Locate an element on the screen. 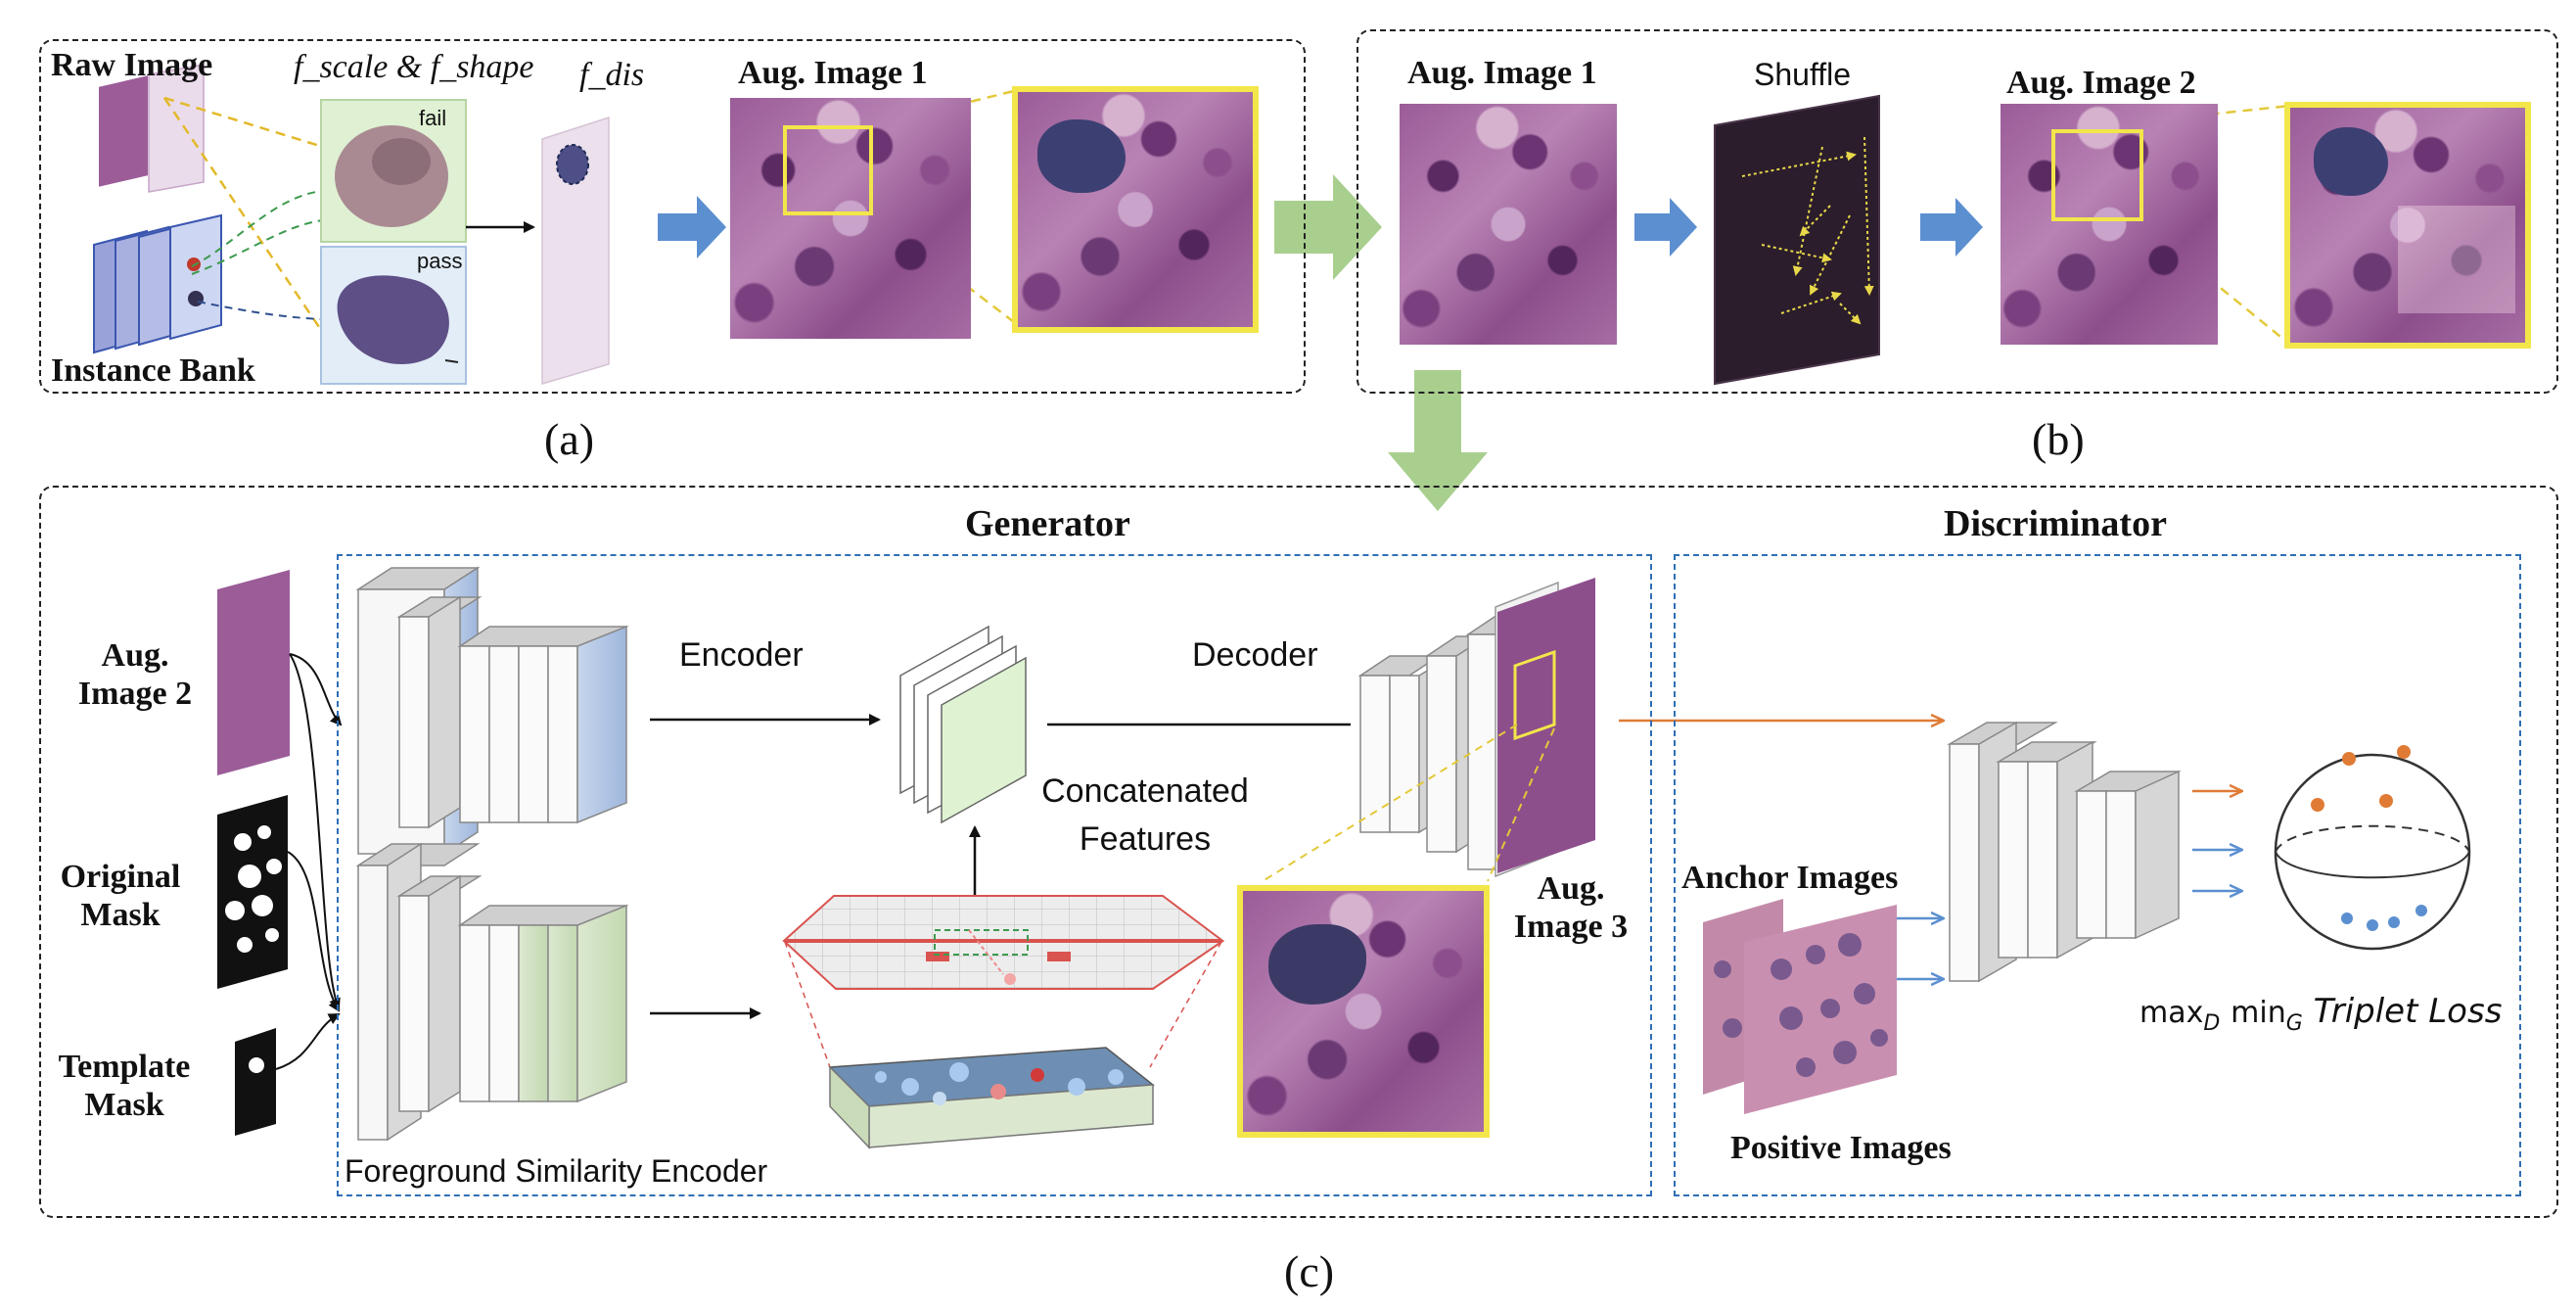 The width and height of the screenshot is (2576, 1310). aug-image-1-a is located at coordinates (851, 218).